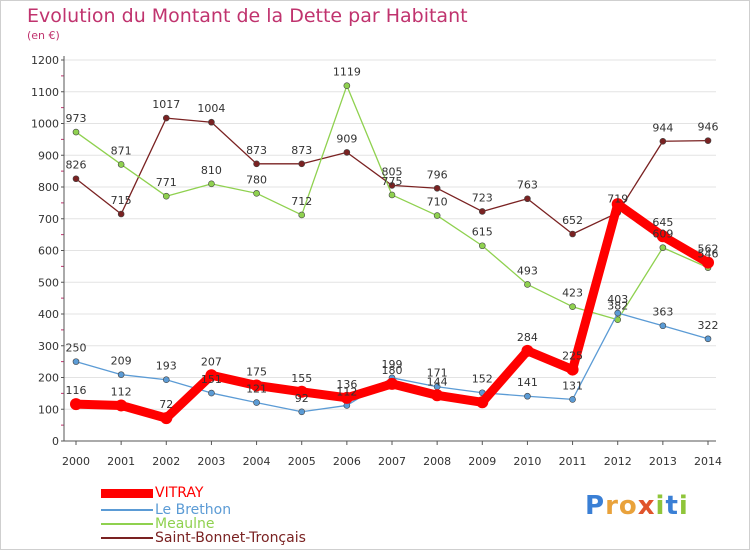 The image size is (750, 550). Describe the element at coordinates (527, 270) in the screenshot. I see `data-label: 493` at that location.